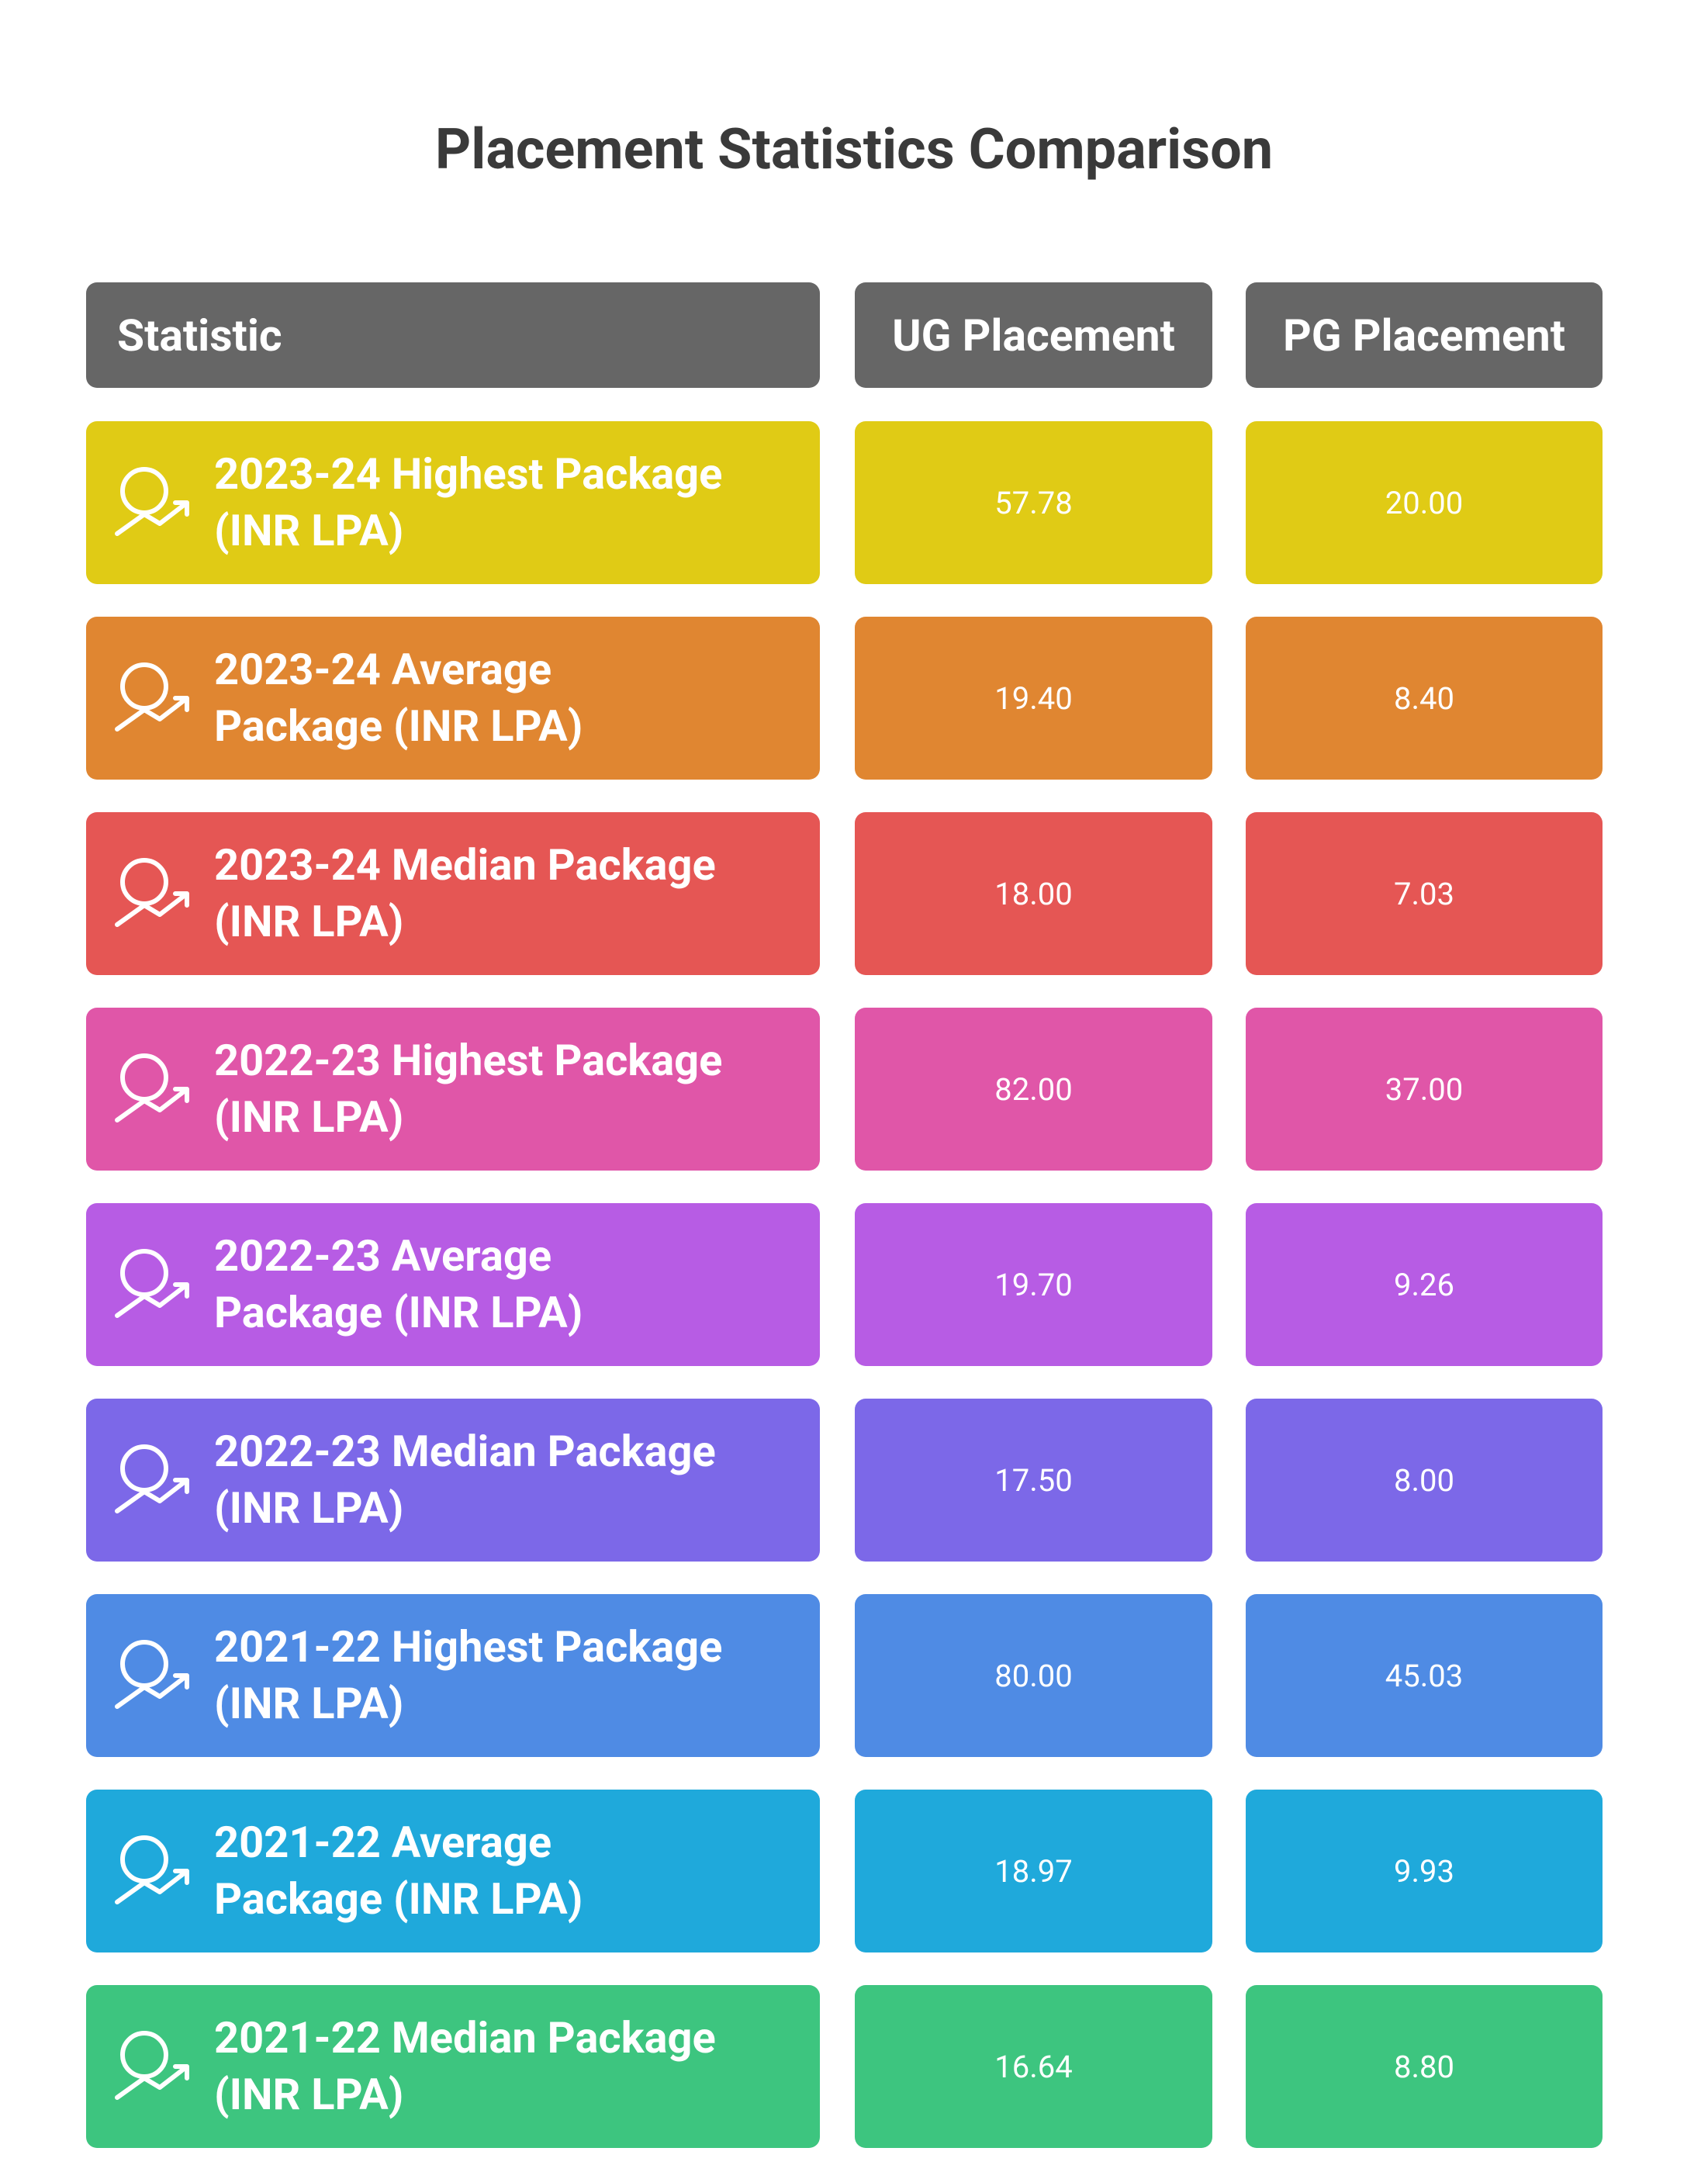  What do you see at coordinates (468, 1646) in the screenshot?
I see `label-line: 2021-22 Highest Package` at bounding box center [468, 1646].